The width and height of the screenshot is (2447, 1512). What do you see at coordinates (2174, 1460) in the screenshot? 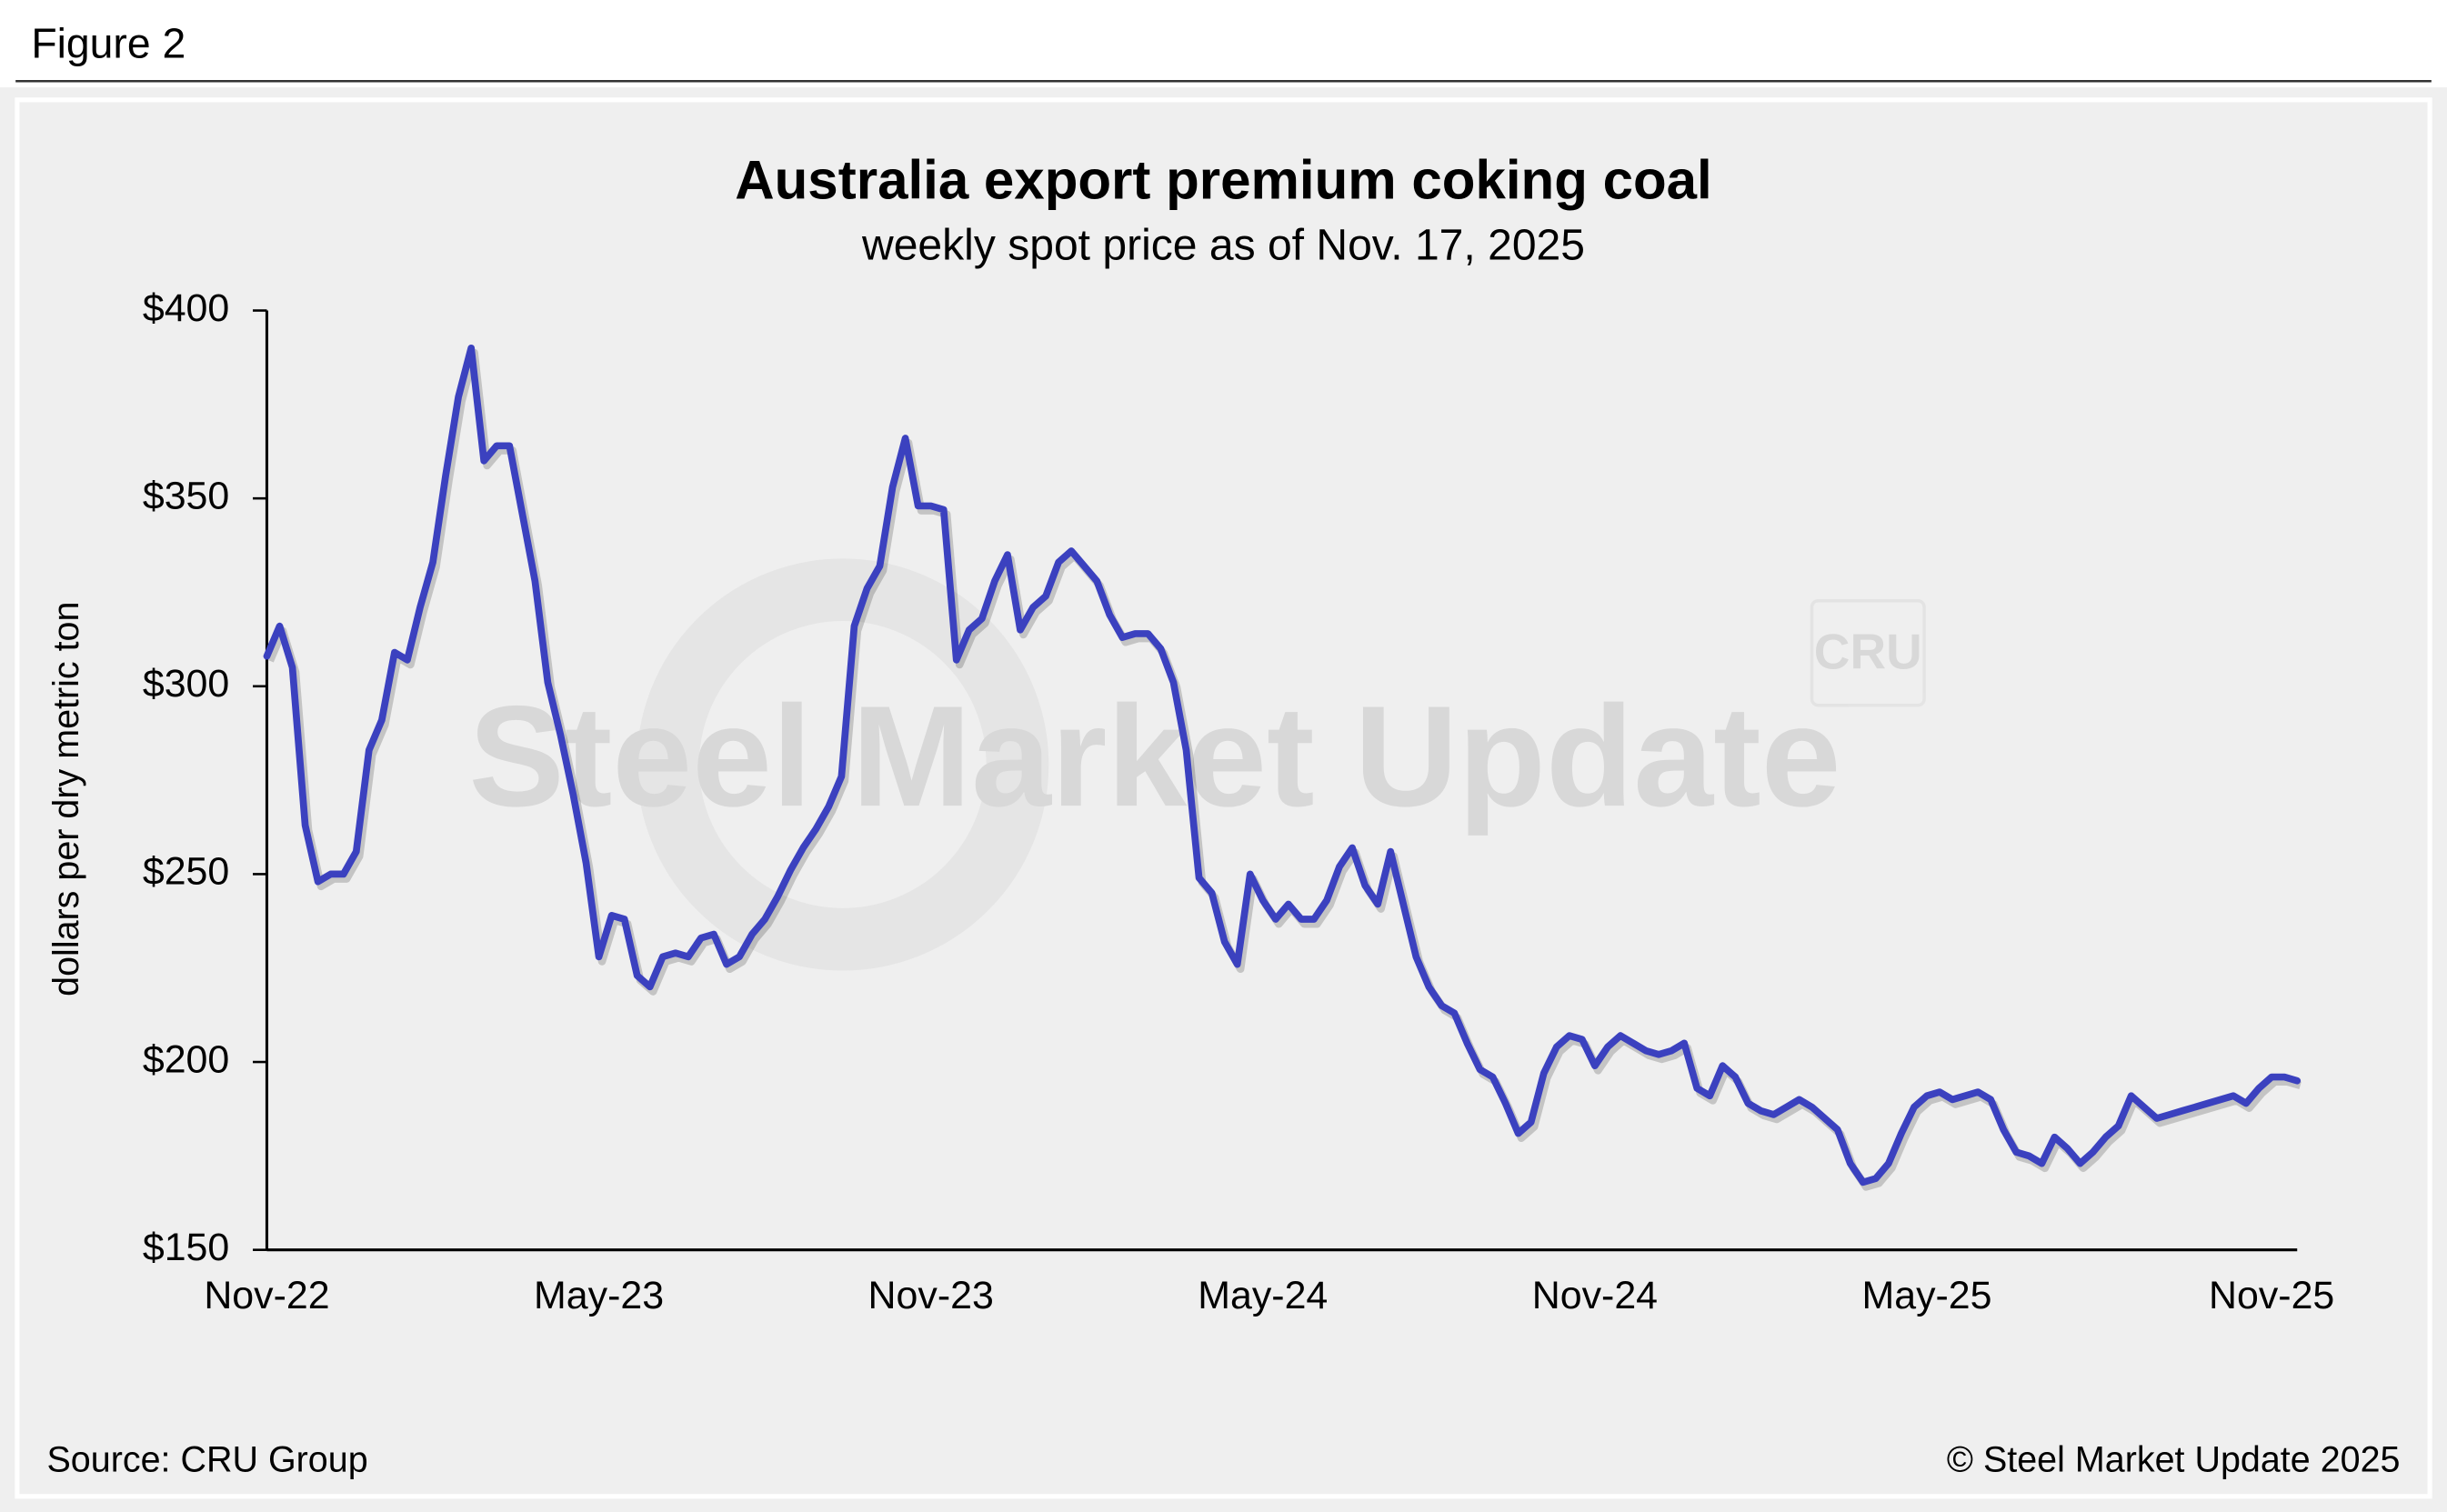
I see `copyright-note: © Steel Market Update 2025` at bounding box center [2174, 1460].